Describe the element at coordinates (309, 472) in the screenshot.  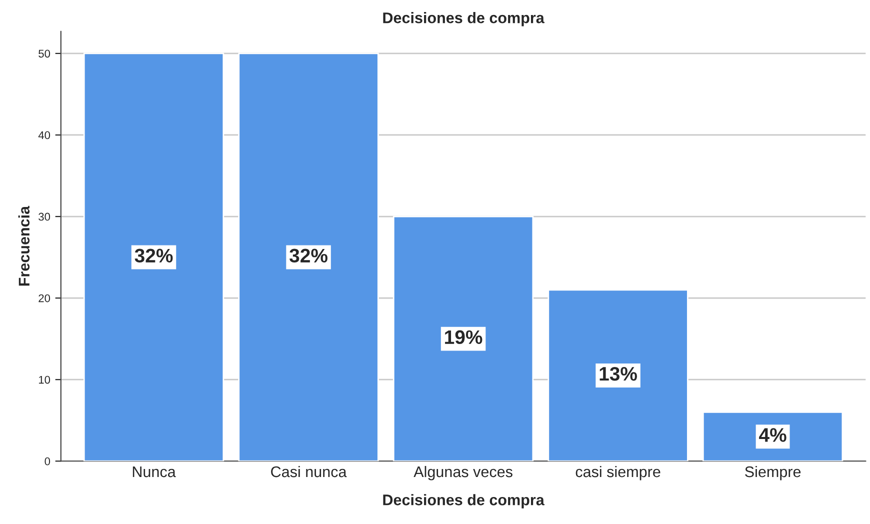
I see `x-tick-label: Casi nunca` at that location.